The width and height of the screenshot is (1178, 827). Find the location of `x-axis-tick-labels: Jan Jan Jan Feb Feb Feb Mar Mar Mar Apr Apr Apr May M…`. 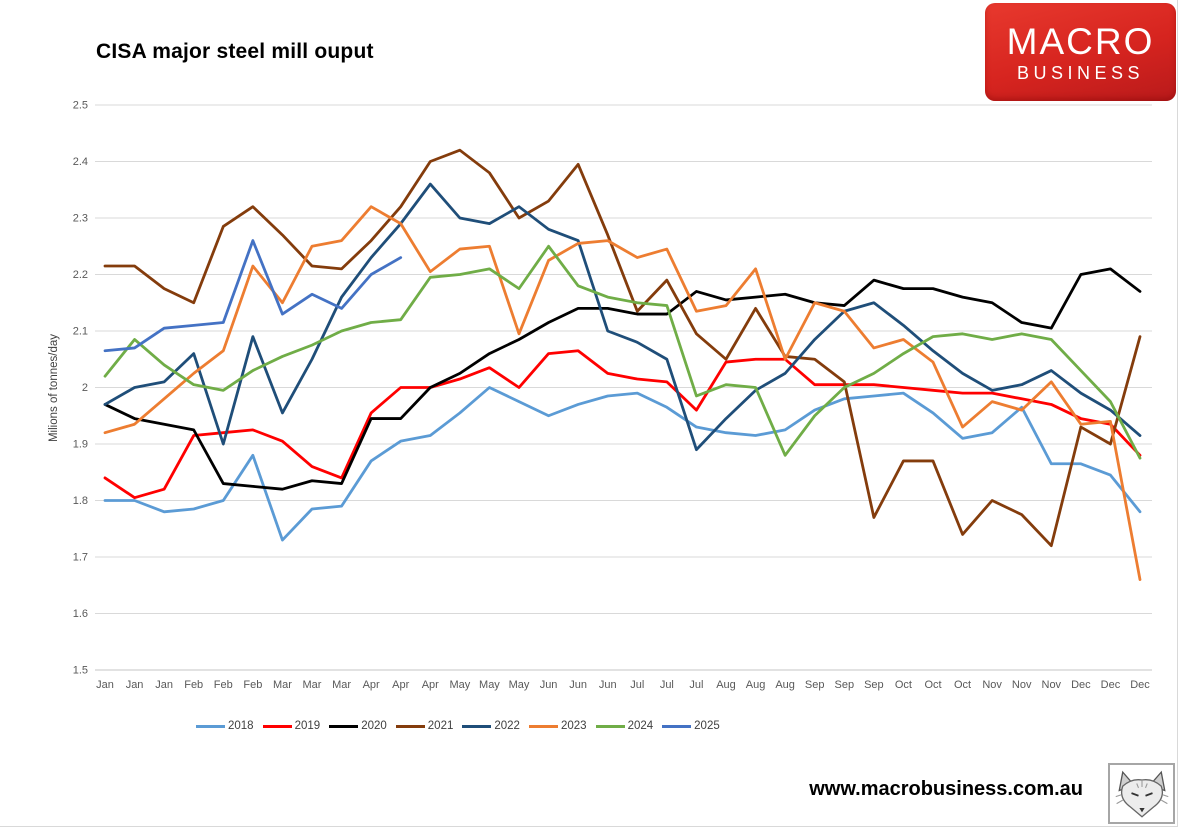

x-axis-tick-labels: Jan Jan Jan Feb Feb Feb Mar Mar Mar Apr Apr Apr May M… is located at coordinates (623, 685).